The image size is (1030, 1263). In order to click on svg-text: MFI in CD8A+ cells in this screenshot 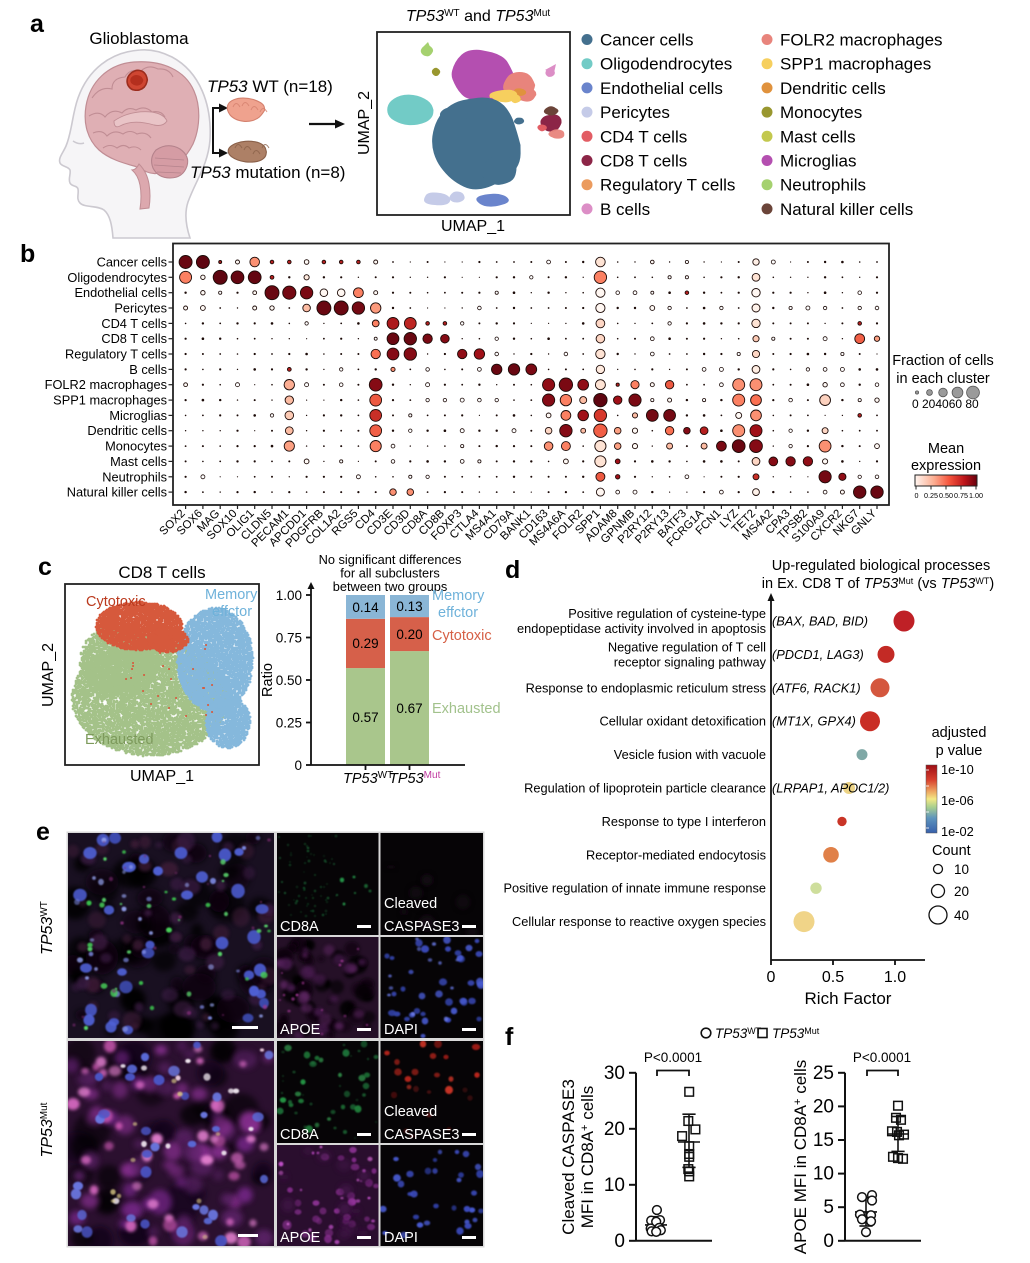, I will do `click(587, 1157)`.